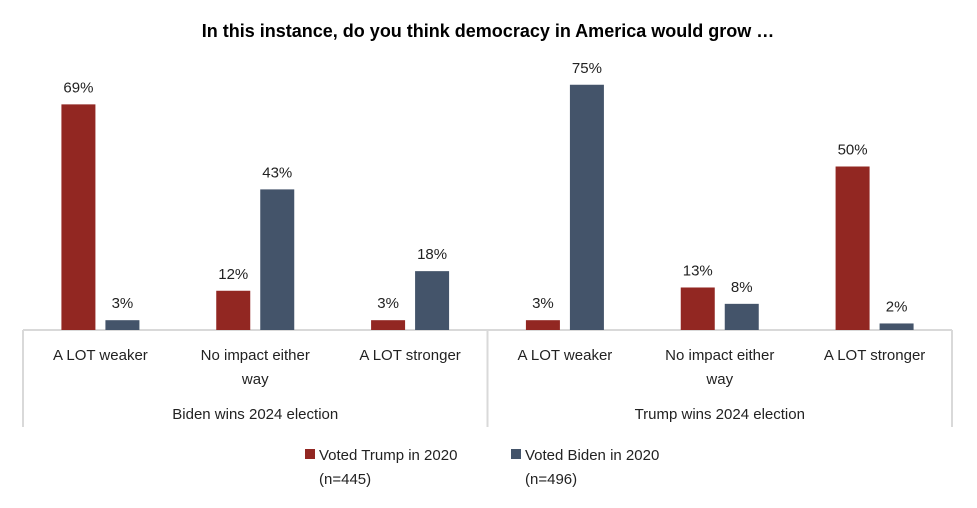 This screenshot has height=508, width=977. I want to click on data-label: 12%, so click(233, 274).